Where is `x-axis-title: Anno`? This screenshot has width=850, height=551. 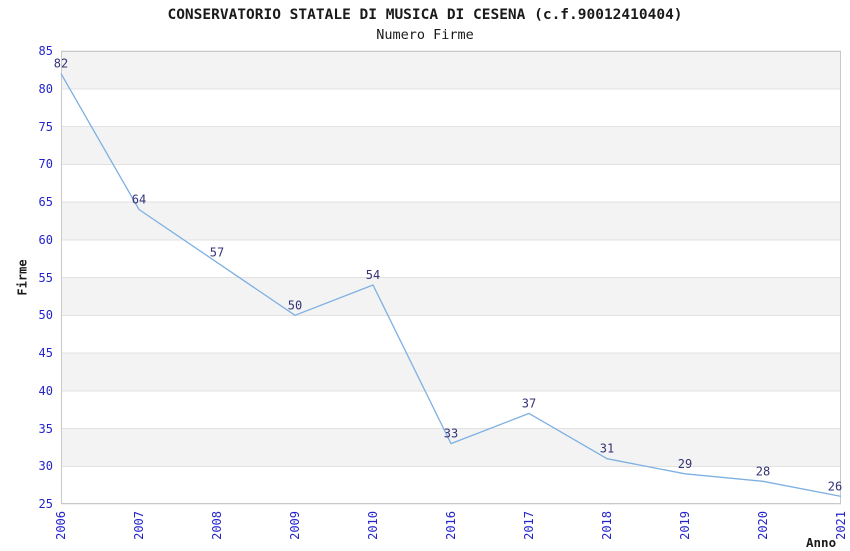 x-axis-title: Anno is located at coordinates (821, 542).